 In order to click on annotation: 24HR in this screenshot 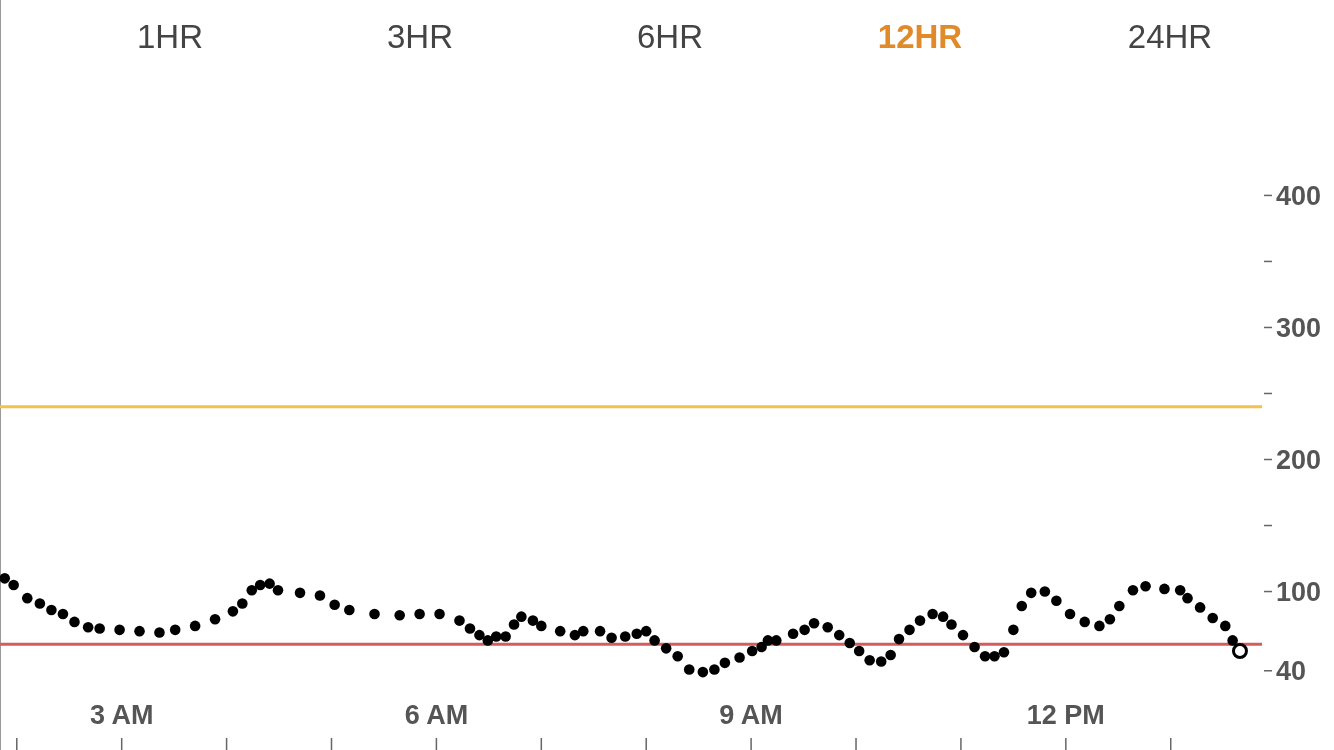, I will do `click(1170, 36)`.